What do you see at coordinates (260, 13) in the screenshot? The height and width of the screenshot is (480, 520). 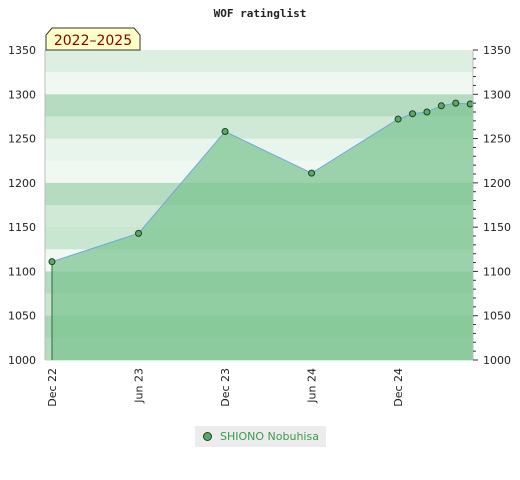 I see `chart-title: WOF ratinglist` at bounding box center [260, 13].